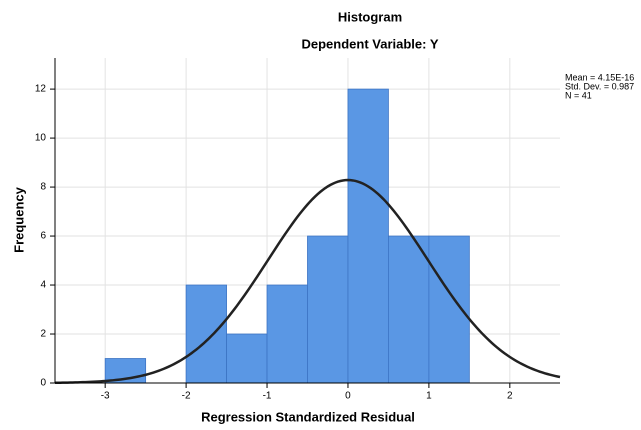  What do you see at coordinates (578, 95) in the screenshot?
I see `annotation: N = 41` at bounding box center [578, 95].